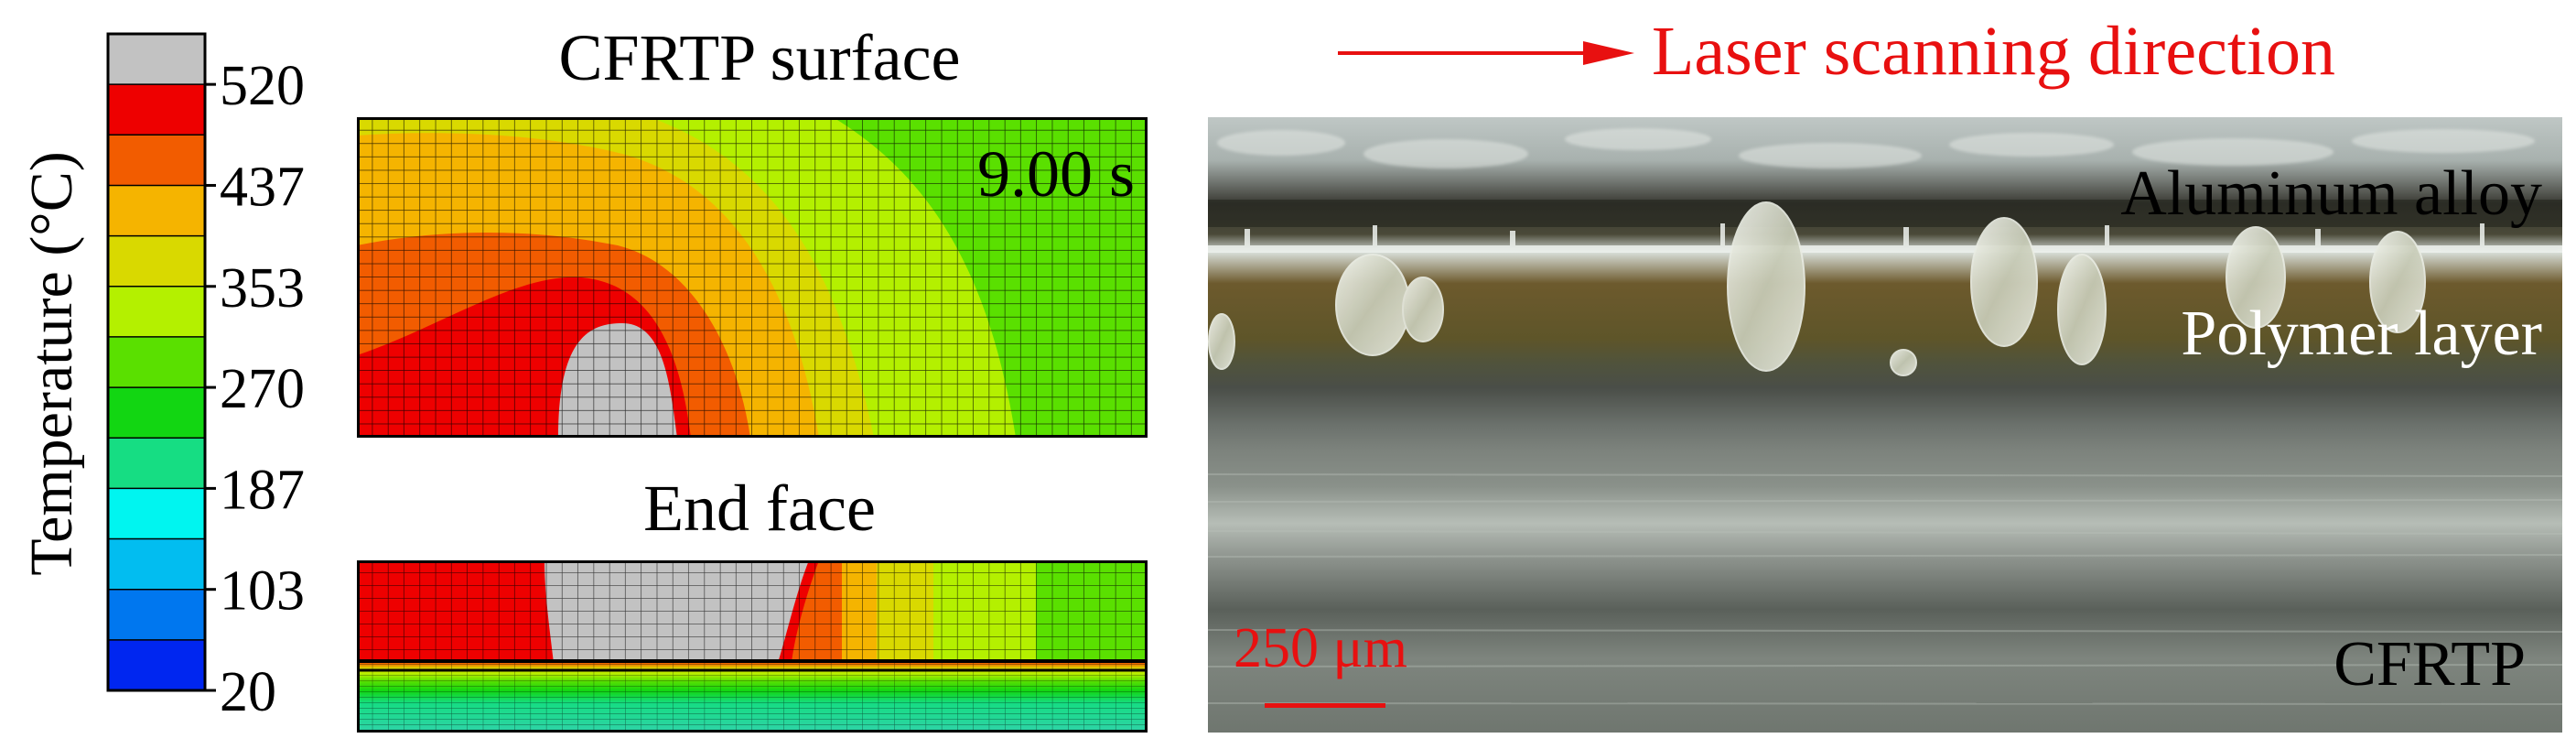  Describe the element at coordinates (262, 86) in the screenshot. I see `colorbar-tick-label: 520` at that location.